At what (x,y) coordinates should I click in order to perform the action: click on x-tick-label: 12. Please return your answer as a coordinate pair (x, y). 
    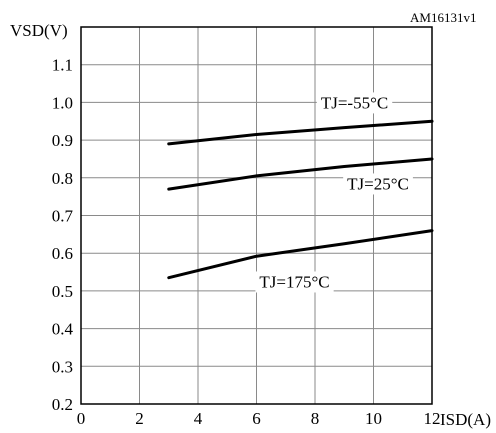
    Looking at the image, I should click on (432, 418).